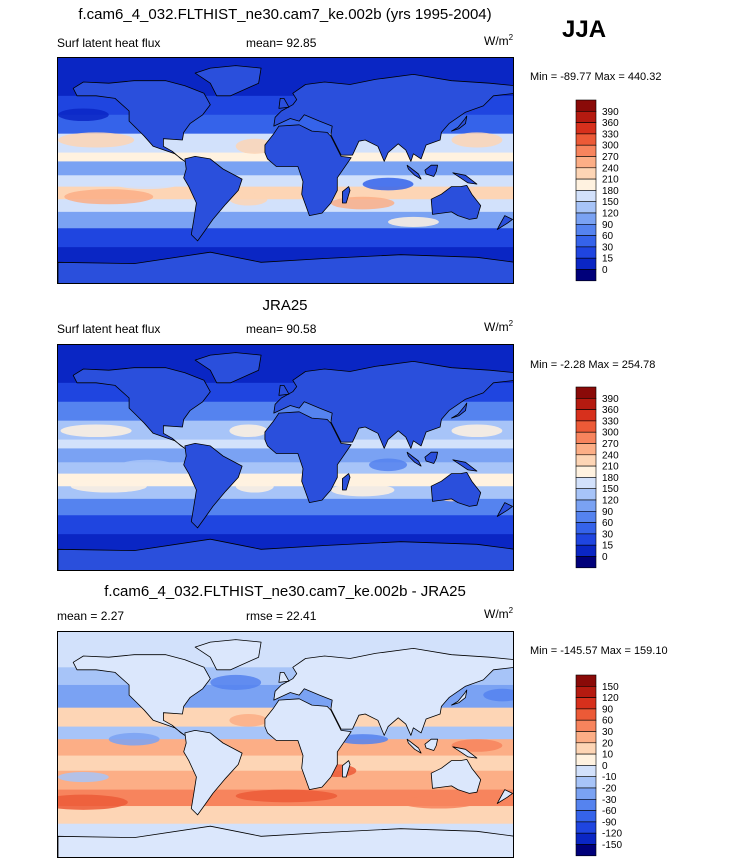 This screenshot has width=732, height=865. What do you see at coordinates (612, 834) in the screenshot?
I see `colorbar-tick-label: -120` at bounding box center [612, 834].